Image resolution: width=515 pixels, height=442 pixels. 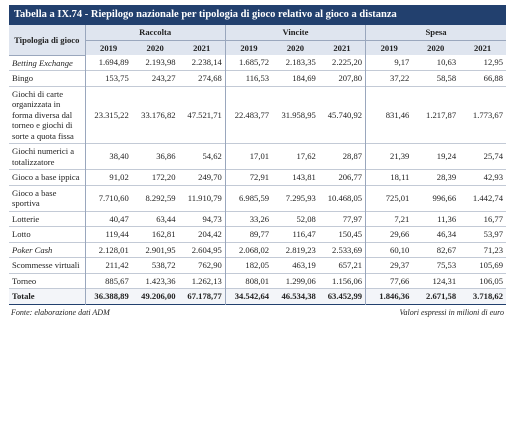 What do you see at coordinates (202, 250) in the screenshot?
I see `cell: 2.604,95` at bounding box center [202, 250].